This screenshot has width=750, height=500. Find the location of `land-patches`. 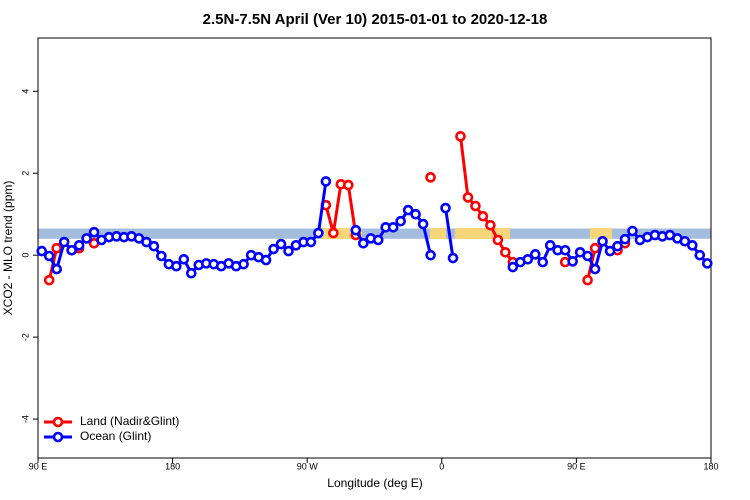

land-patches is located at coordinates (467, 233).